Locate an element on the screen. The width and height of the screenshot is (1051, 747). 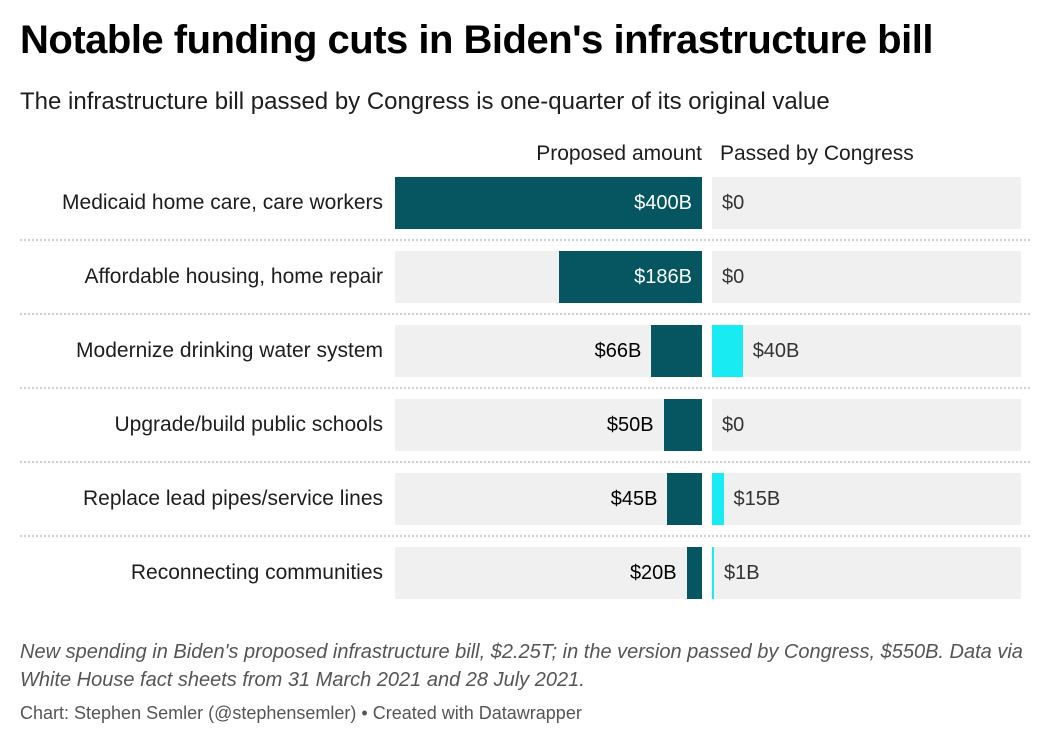
row-label: Reconnecting communities is located at coordinates (256, 572).